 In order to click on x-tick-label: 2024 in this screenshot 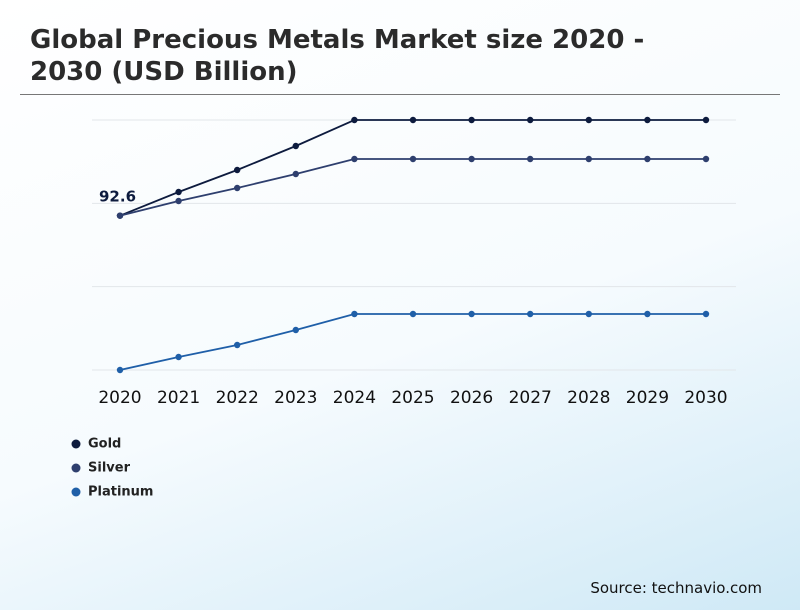, I will do `click(354, 398)`.